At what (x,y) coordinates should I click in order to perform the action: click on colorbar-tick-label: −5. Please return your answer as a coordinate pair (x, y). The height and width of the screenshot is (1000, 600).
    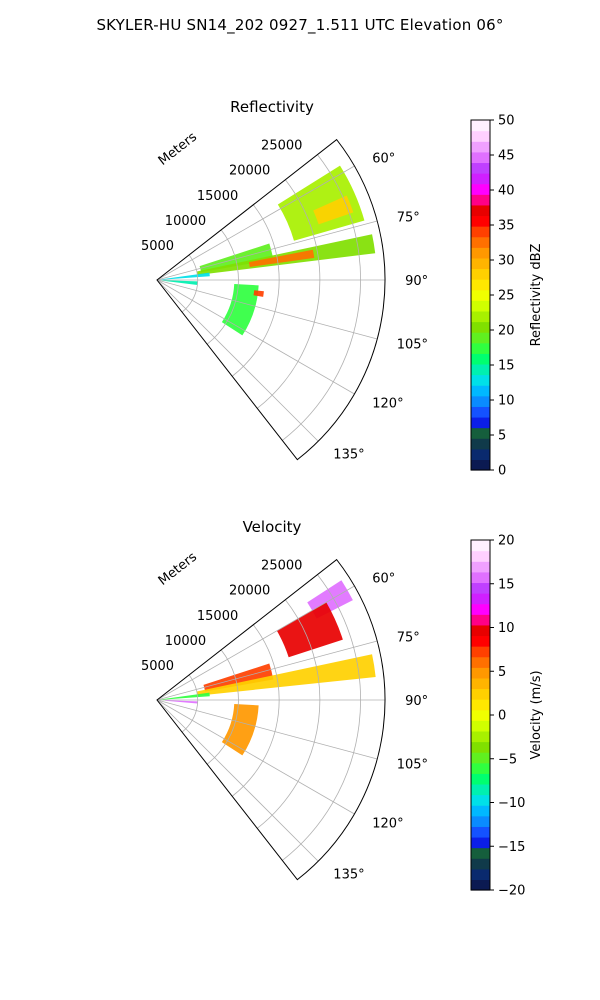
    Looking at the image, I should click on (507, 759).